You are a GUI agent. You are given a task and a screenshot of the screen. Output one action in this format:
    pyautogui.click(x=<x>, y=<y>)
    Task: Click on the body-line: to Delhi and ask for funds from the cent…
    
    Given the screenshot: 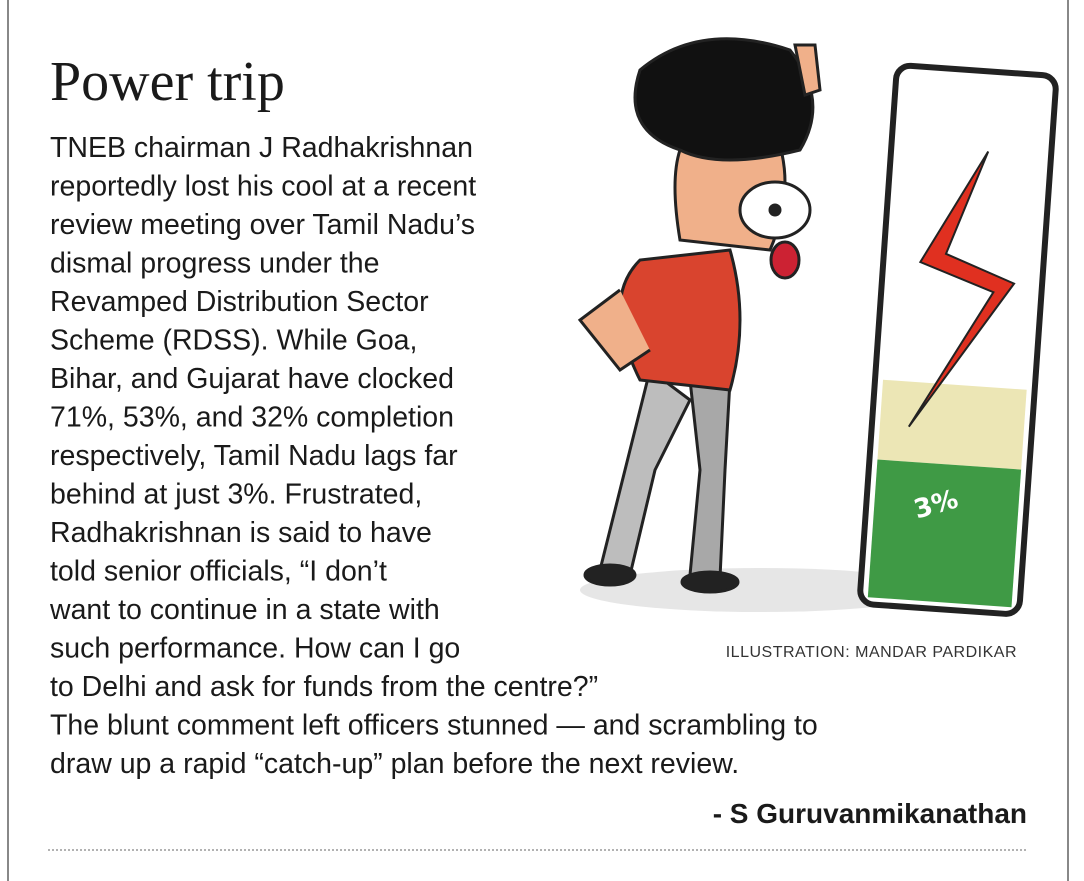 What is the action you would take?
    pyautogui.click(x=324, y=687)
    